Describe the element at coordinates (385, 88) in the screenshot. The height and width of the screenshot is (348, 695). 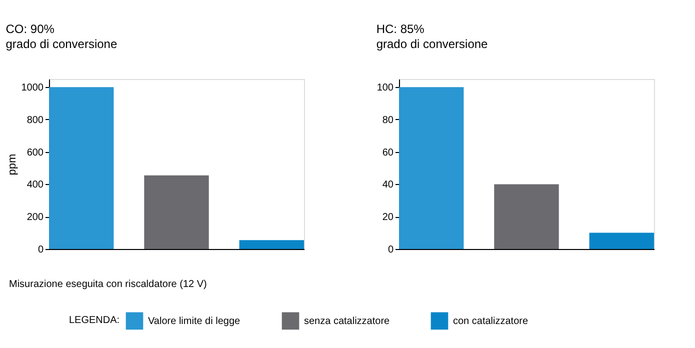
I see `y-tick-label: 100` at that location.